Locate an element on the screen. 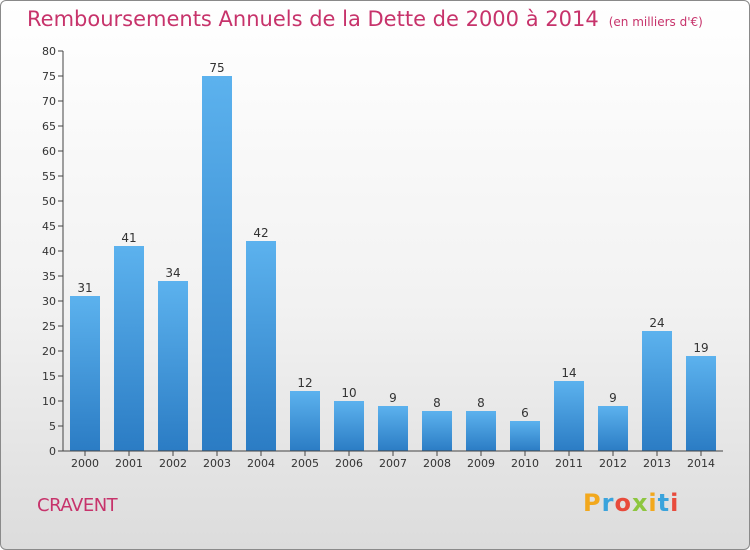 This screenshot has height=550, width=750. x-tick-label: 2005 is located at coordinates (305, 463).